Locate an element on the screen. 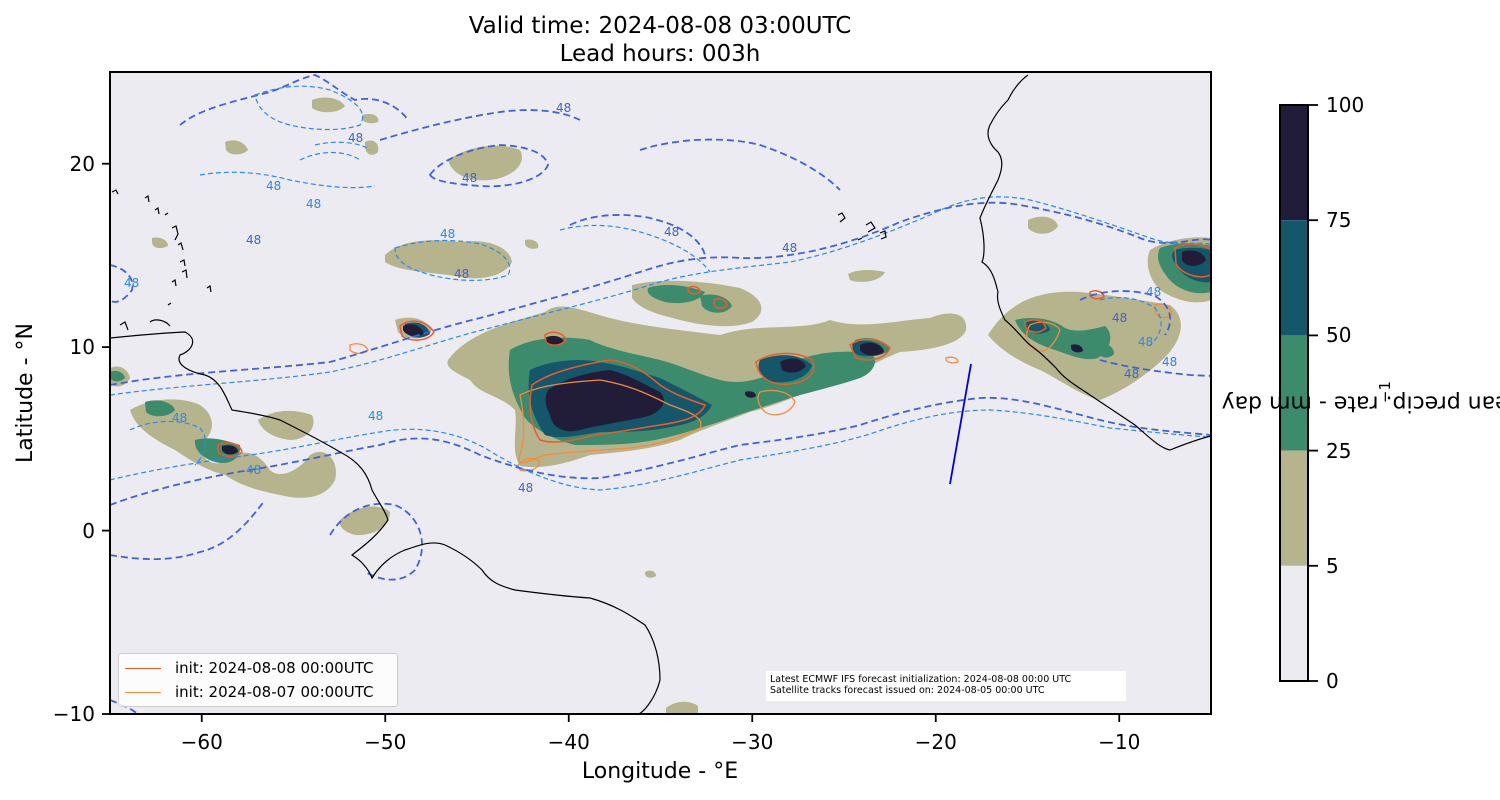 The width and height of the screenshot is (1500, 800). x-tick-labels: −60 −50 −40 −30 −20 −10 is located at coordinates (661, 742).